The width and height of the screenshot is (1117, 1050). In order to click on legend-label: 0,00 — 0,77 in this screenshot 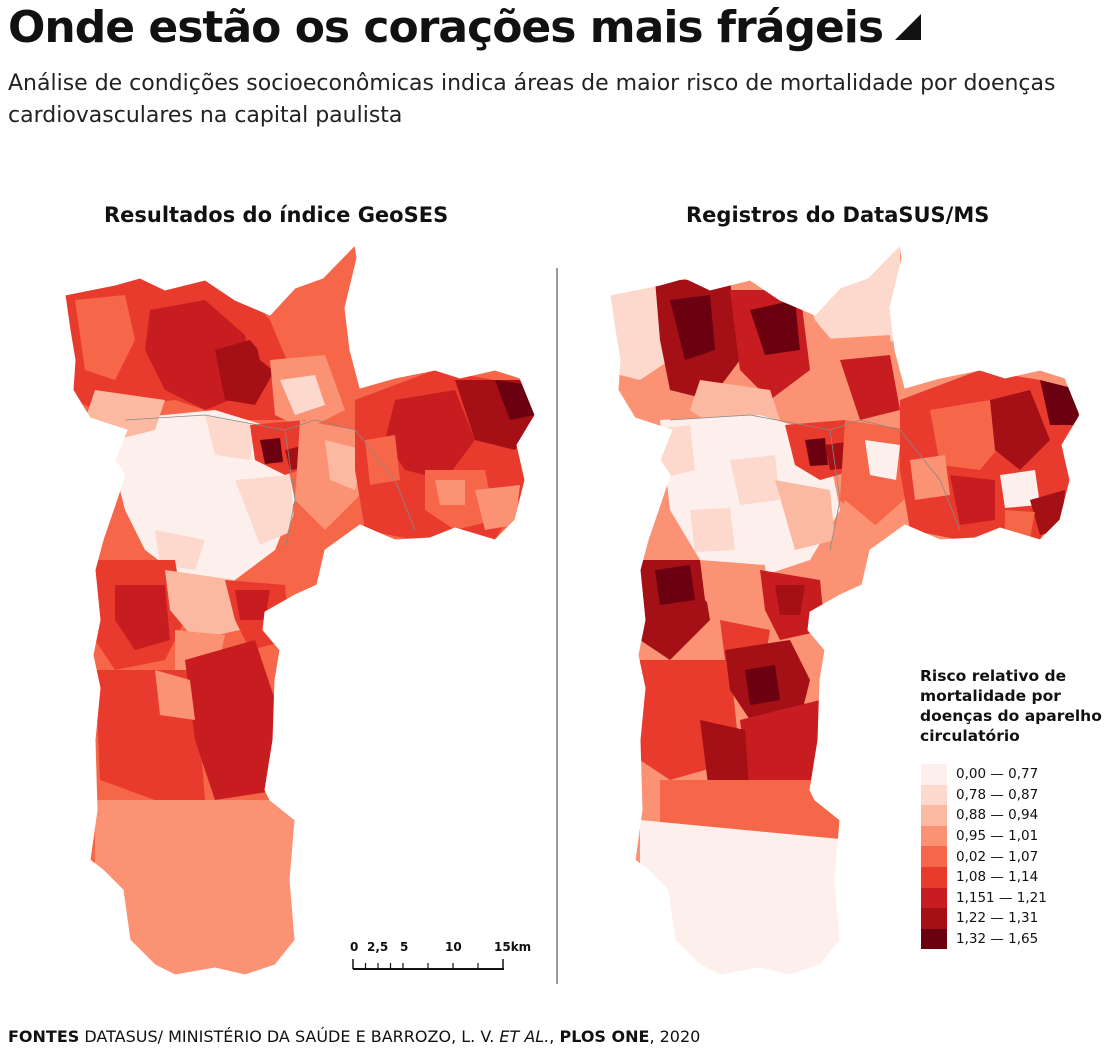, I will do `click(997, 774)`.